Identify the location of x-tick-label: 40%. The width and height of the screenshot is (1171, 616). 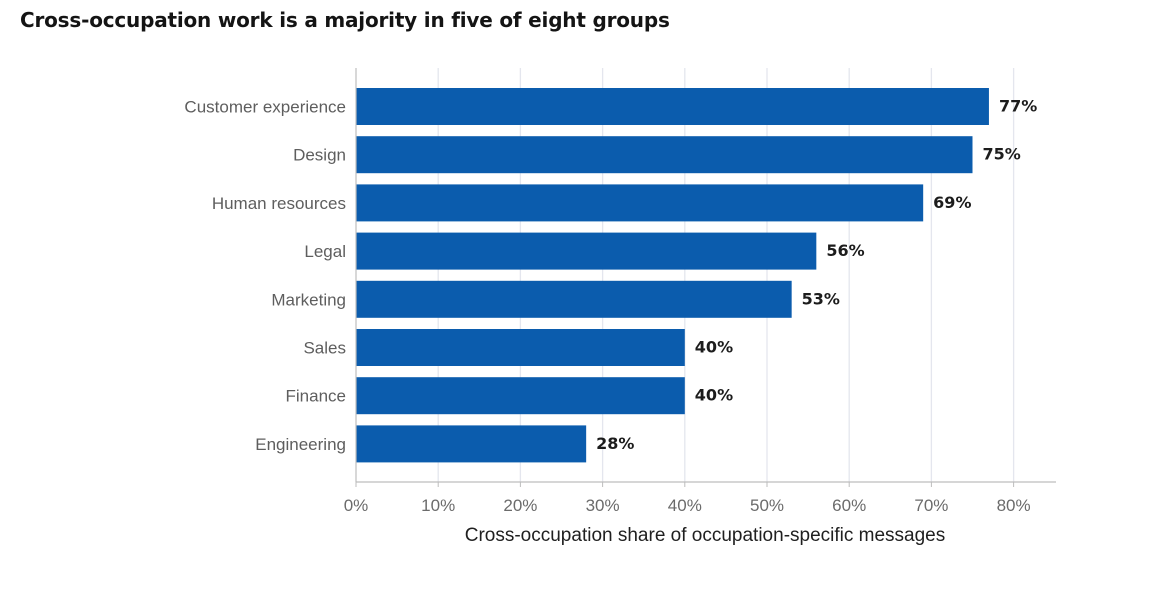
(685, 505).